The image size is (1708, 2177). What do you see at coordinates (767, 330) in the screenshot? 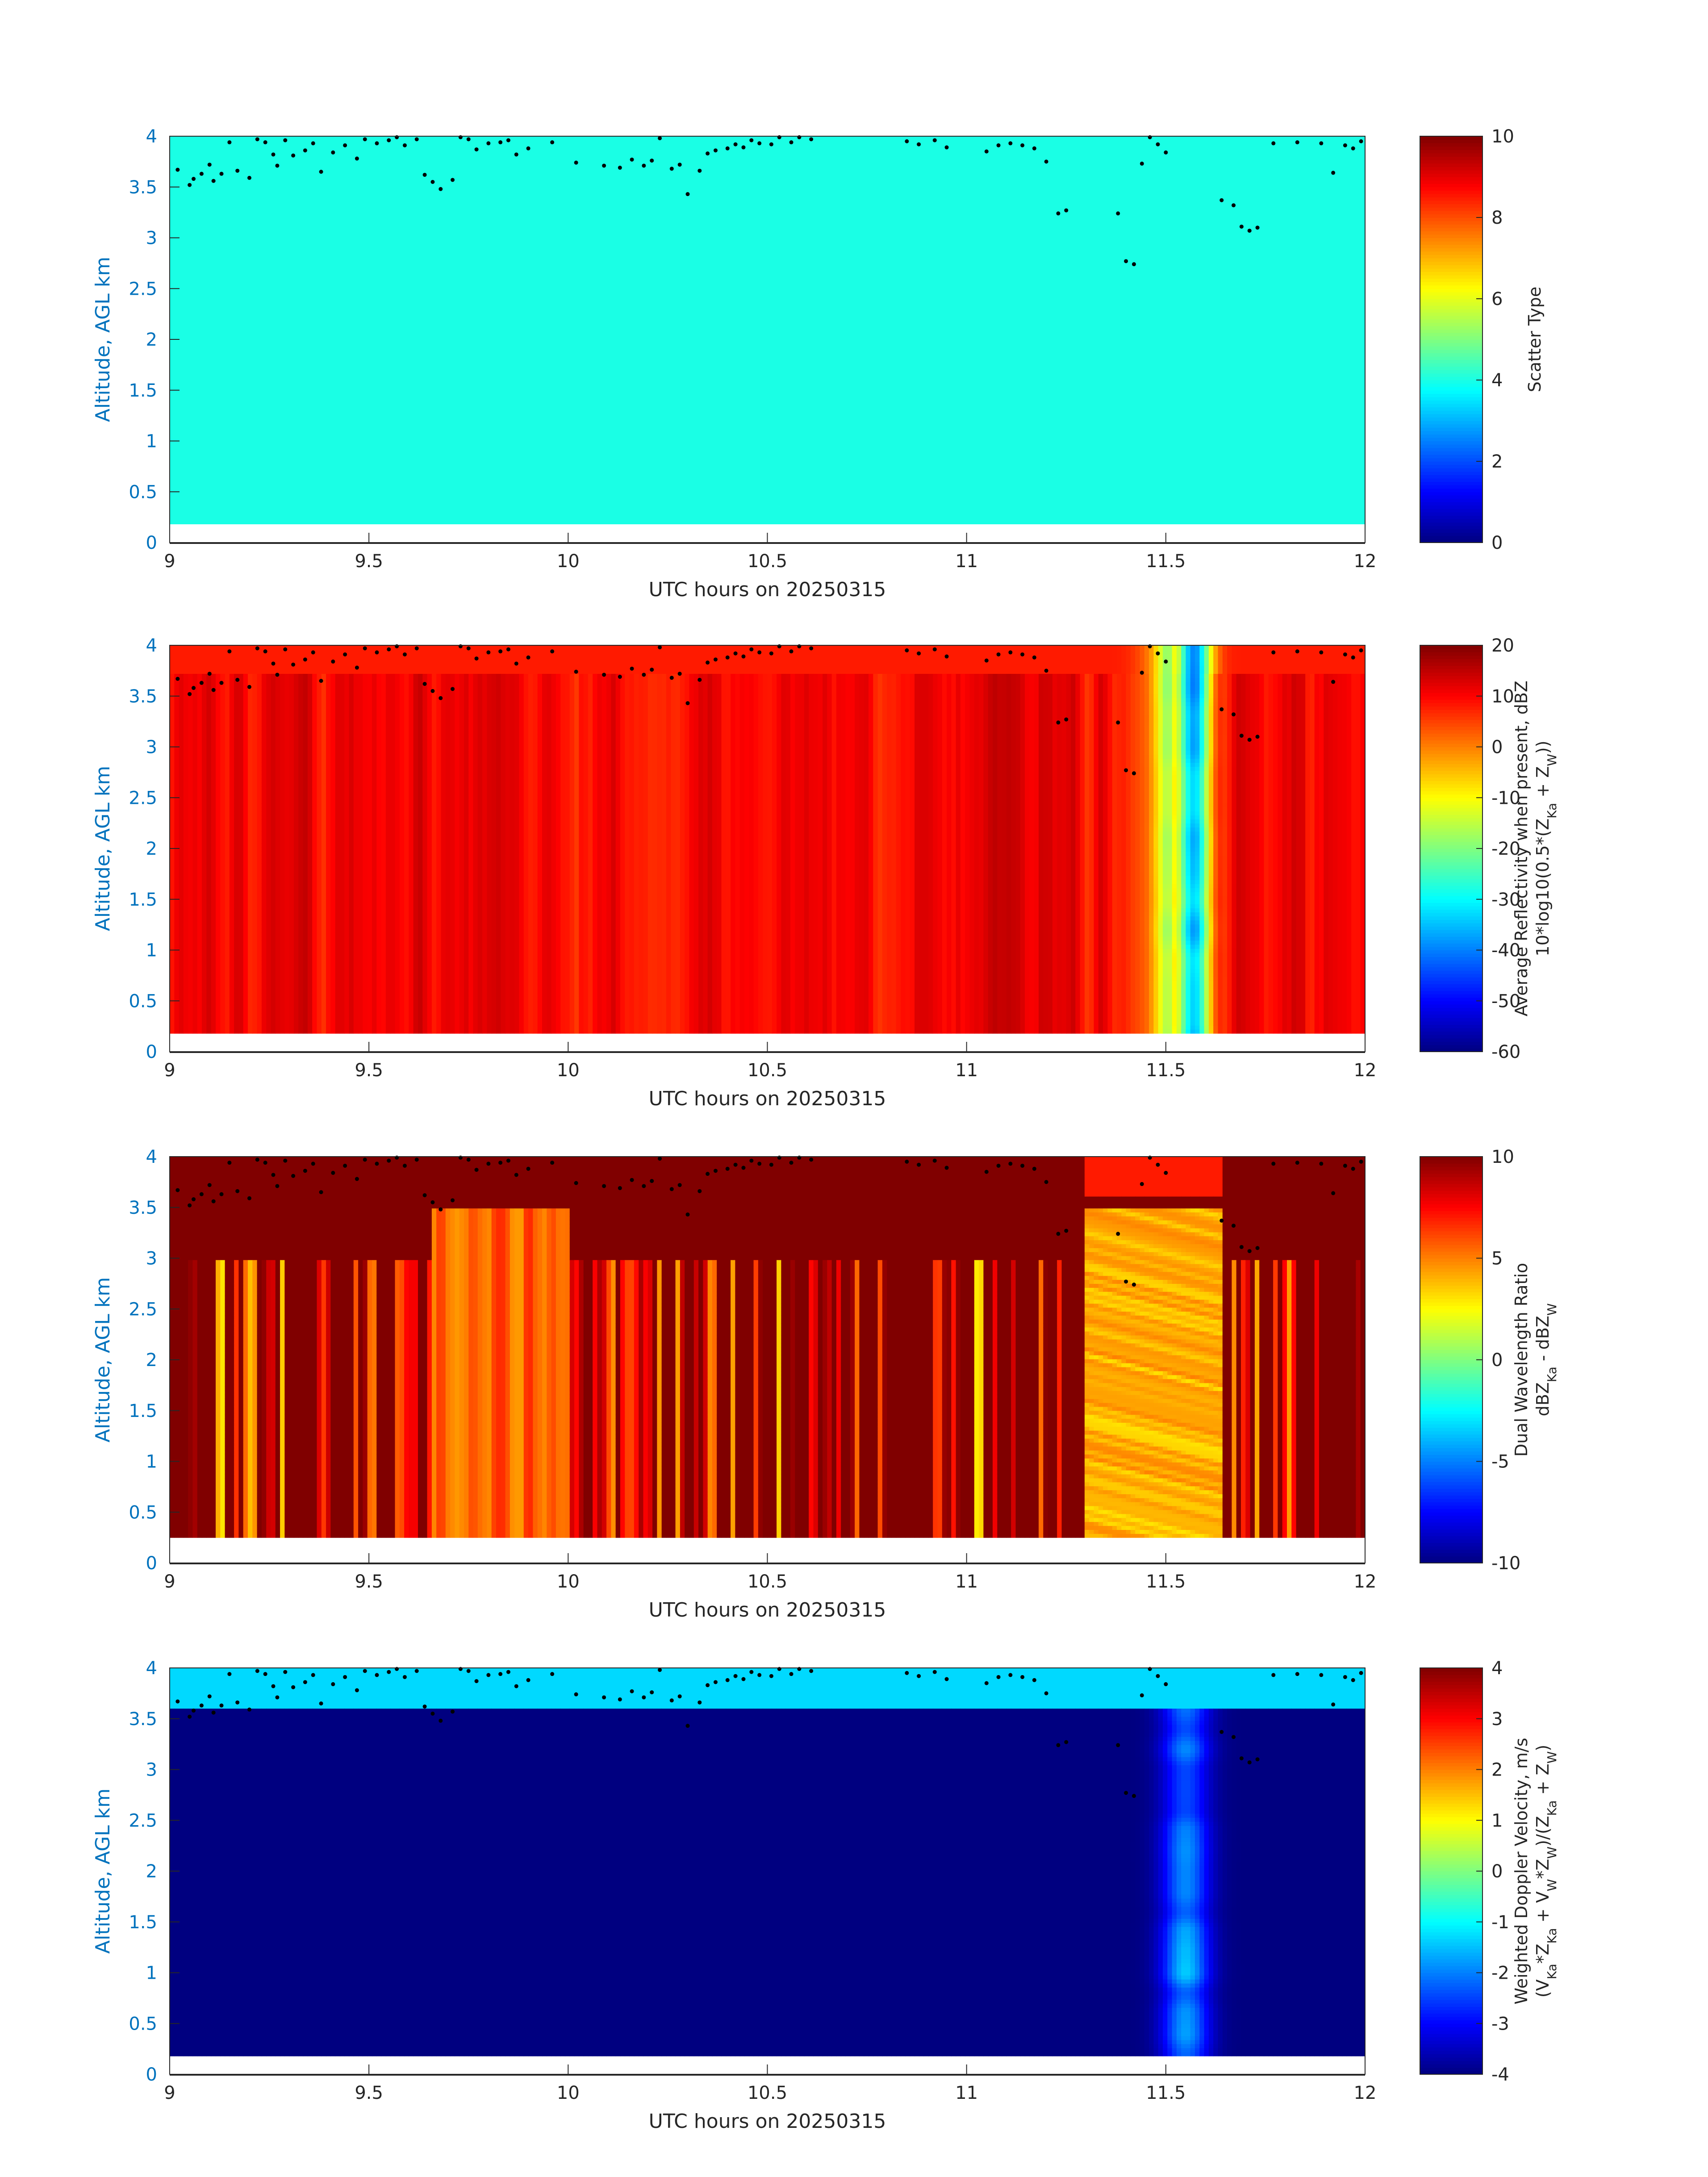
I see `heatmap` at bounding box center [767, 330].